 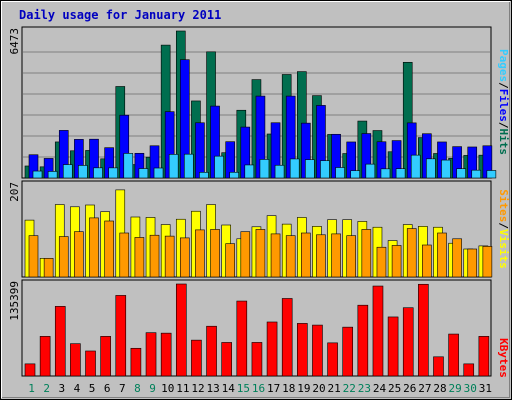 What do you see at coordinates (380, 388) in the screenshot?
I see `day-label-24: 24` at bounding box center [380, 388].